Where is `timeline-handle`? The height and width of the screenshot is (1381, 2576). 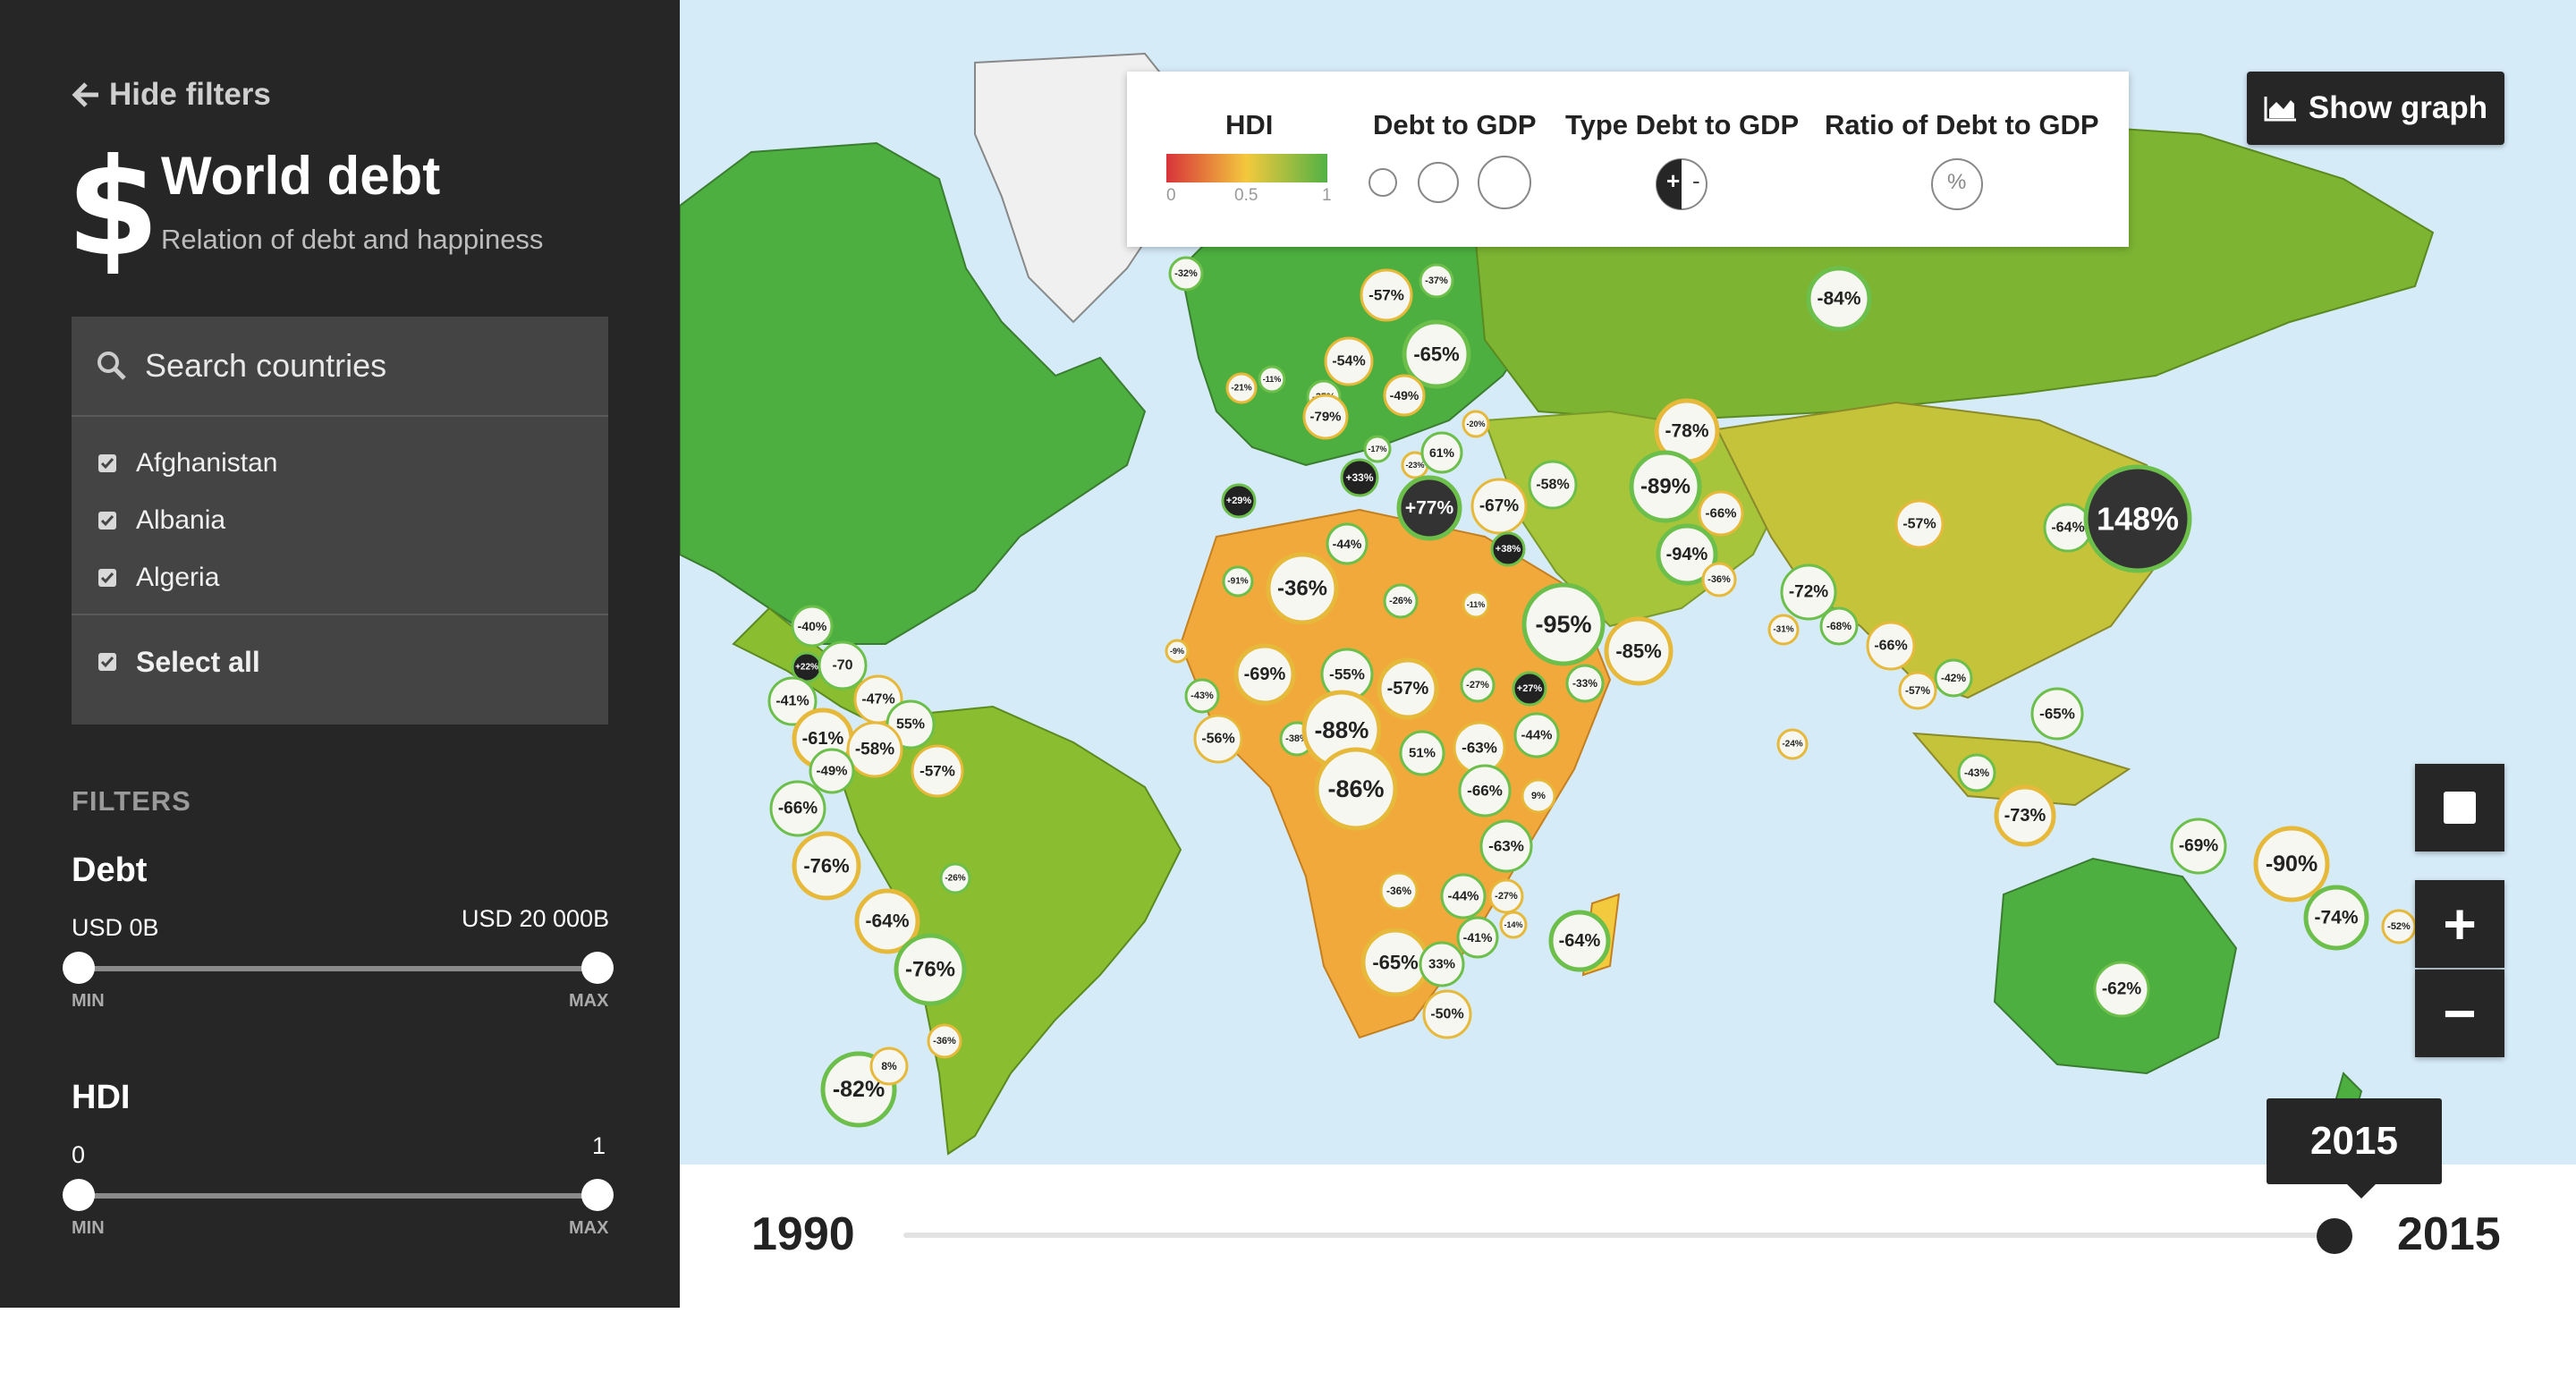
timeline-handle is located at coordinates (2334, 1236).